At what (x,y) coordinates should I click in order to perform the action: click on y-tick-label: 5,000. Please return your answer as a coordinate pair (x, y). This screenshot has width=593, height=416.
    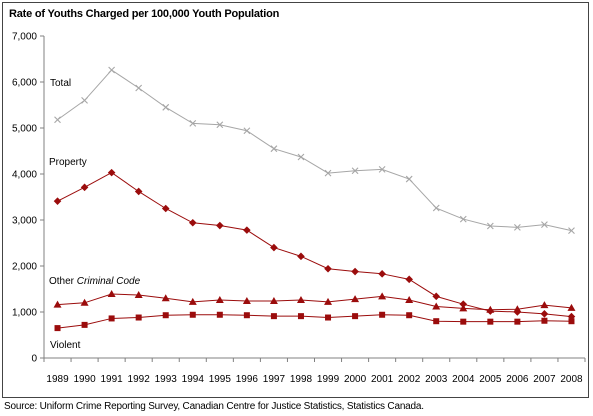
    Looking at the image, I should click on (24, 129).